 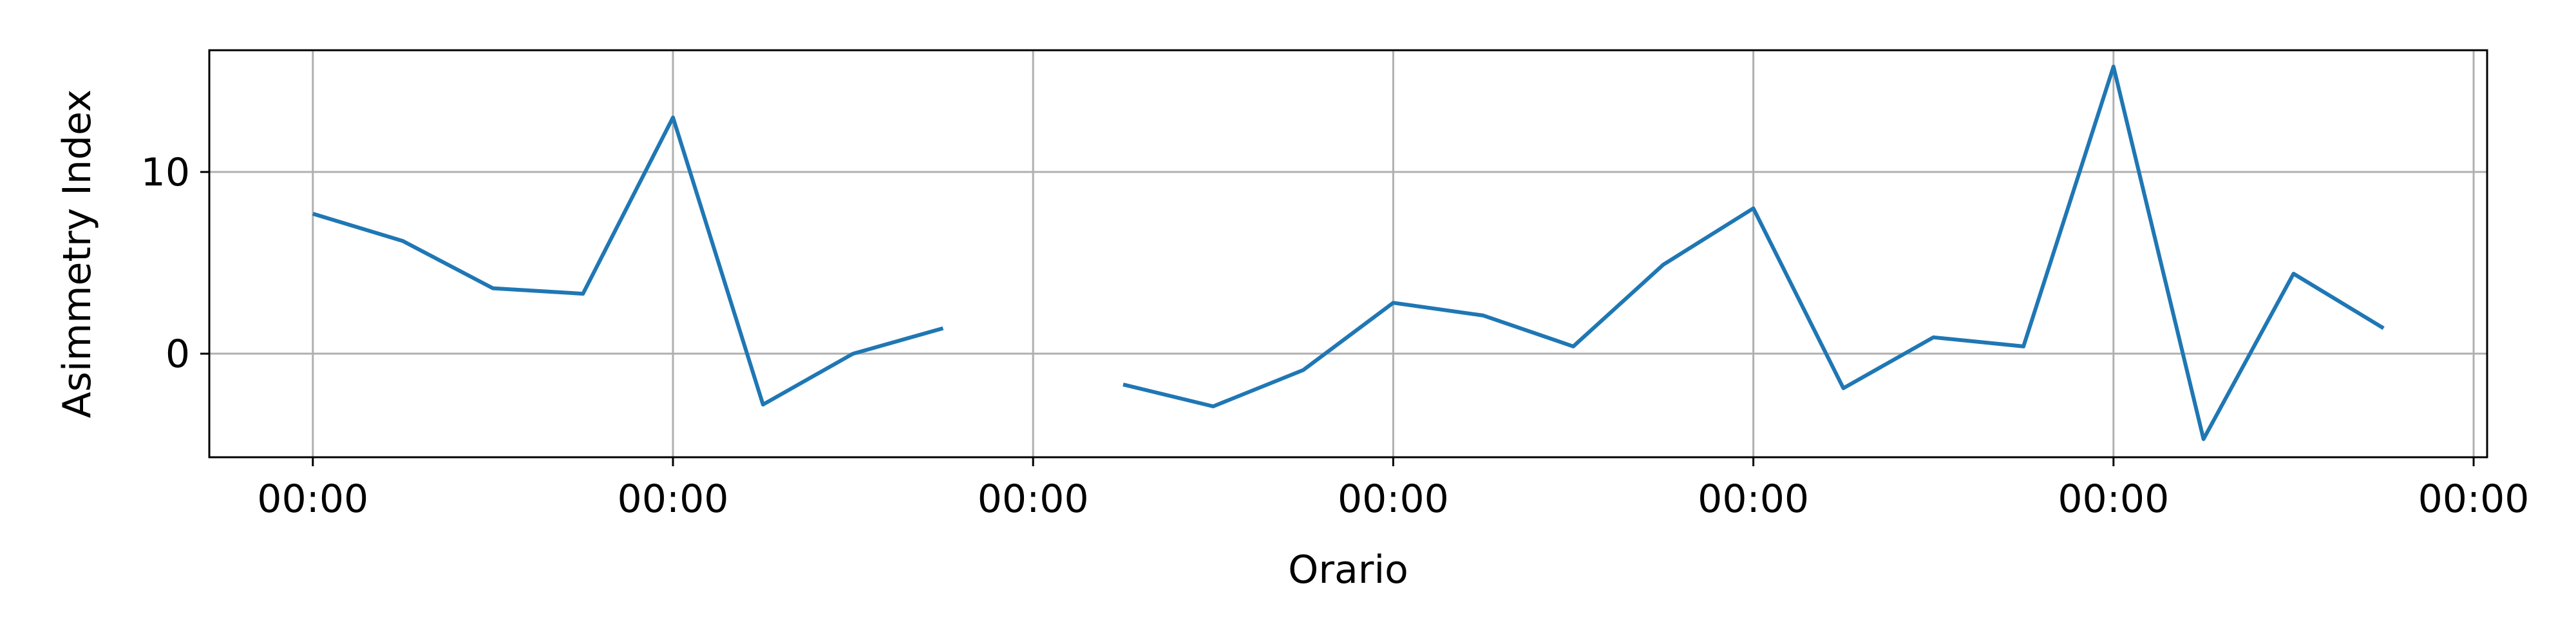 I want to click on series-line, so click(x=628, y=261).